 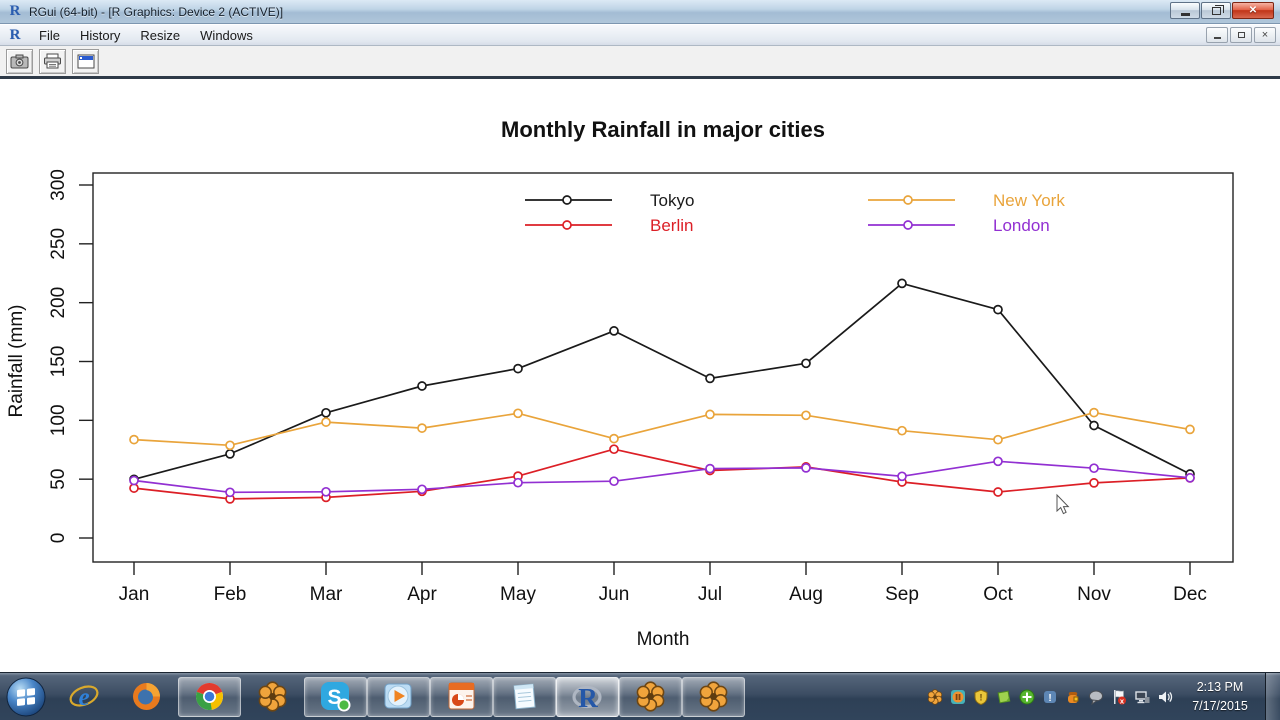 I want to click on x-tick-label: Feb, so click(x=230, y=594).